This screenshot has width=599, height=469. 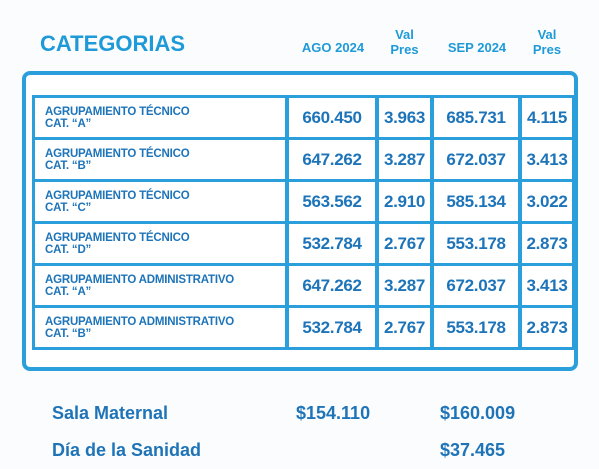 I want to click on value-cell: 585.134, so click(x=476, y=201).